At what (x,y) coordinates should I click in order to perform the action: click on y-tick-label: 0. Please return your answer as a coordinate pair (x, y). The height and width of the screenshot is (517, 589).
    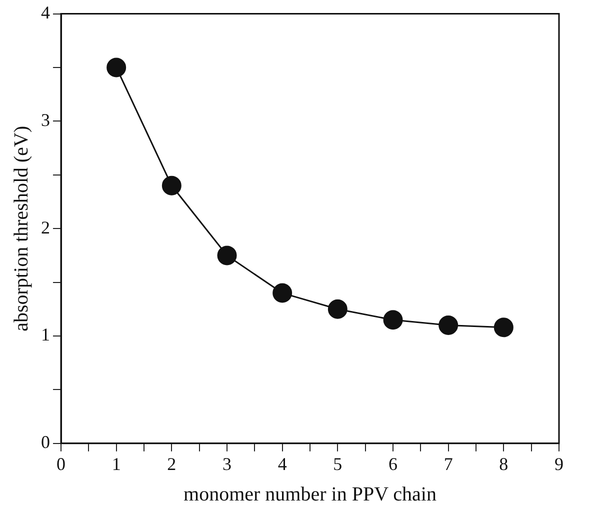
    Looking at the image, I should click on (45, 442).